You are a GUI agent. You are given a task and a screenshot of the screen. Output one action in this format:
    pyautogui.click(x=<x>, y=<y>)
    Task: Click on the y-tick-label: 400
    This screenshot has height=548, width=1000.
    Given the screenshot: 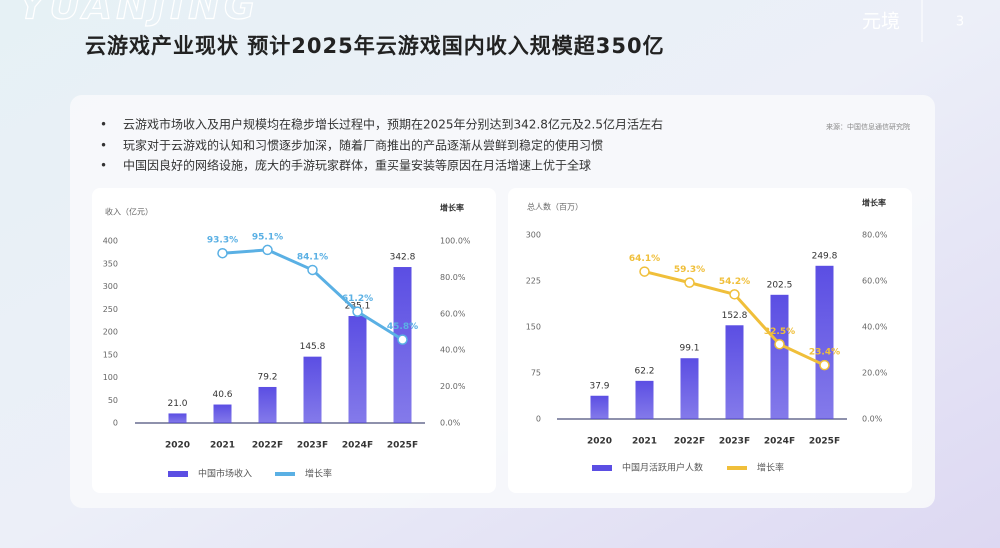 What is the action you would take?
    pyautogui.click(x=110, y=241)
    